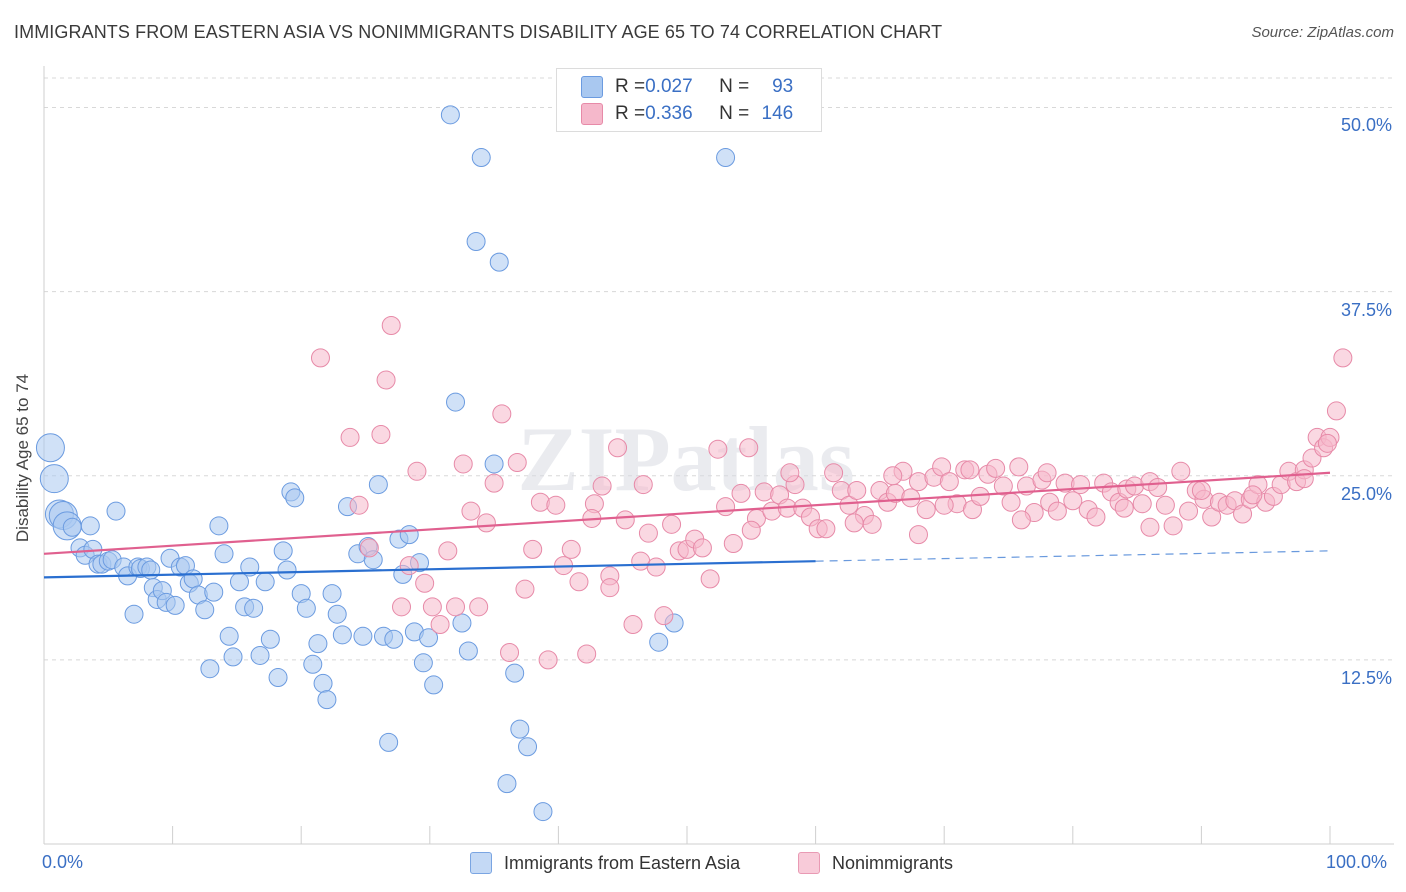 This screenshot has height=892, width=1406. What do you see at coordinates (605, 863) in the screenshot?
I see `legend-item-immigrants: Immigrants from Eastern Asia` at bounding box center [605, 863].